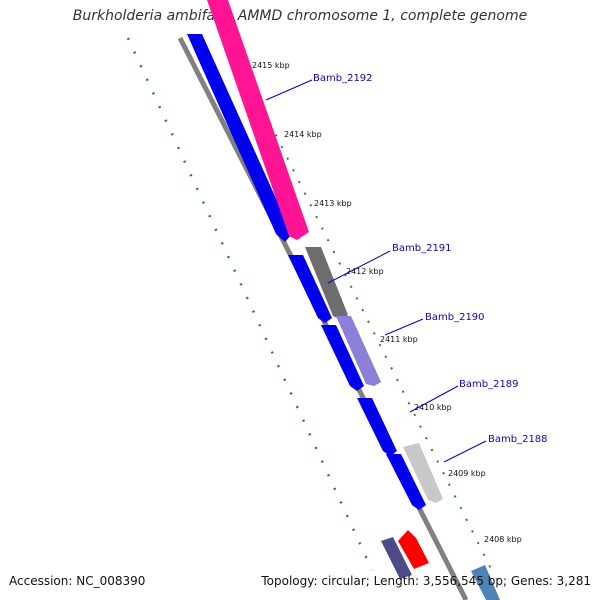 This screenshot has height=600, width=600. What do you see at coordinates (489, 384) in the screenshot?
I see `gene-label-bamb-2189: Bamb_2189` at bounding box center [489, 384].